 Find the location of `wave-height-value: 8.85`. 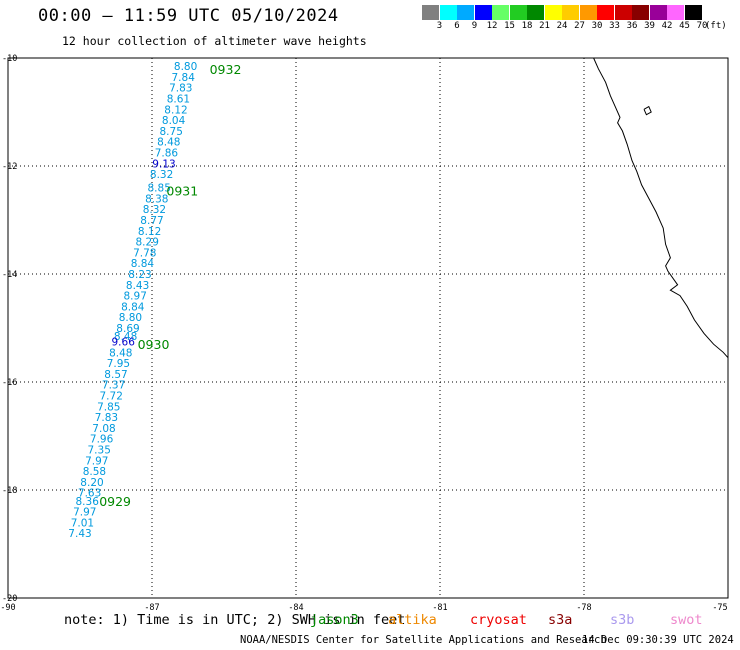

wave-height-value: 8.85 is located at coordinates (159, 189).